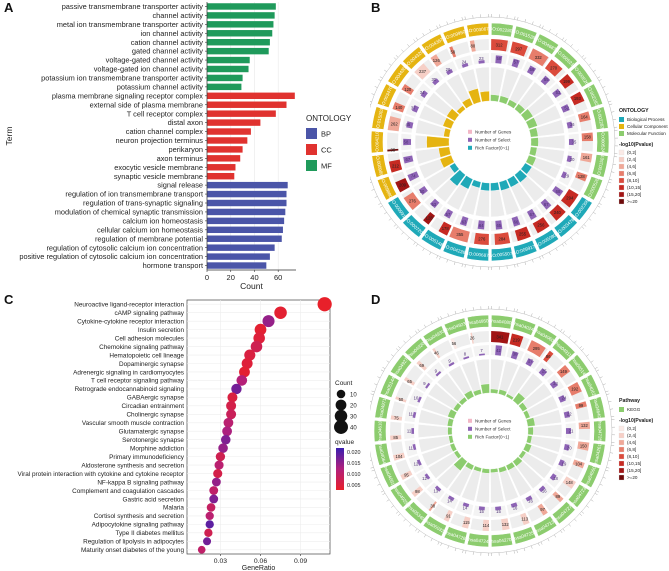  What do you see at coordinates (470, 139) in the screenshot?
I see `center-legend-swatch` at bounding box center [470, 139].